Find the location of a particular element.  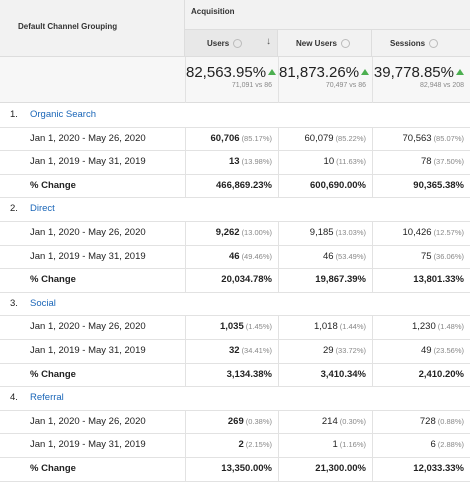

metric-cell: 46 (49.46%) is located at coordinates (231, 256).